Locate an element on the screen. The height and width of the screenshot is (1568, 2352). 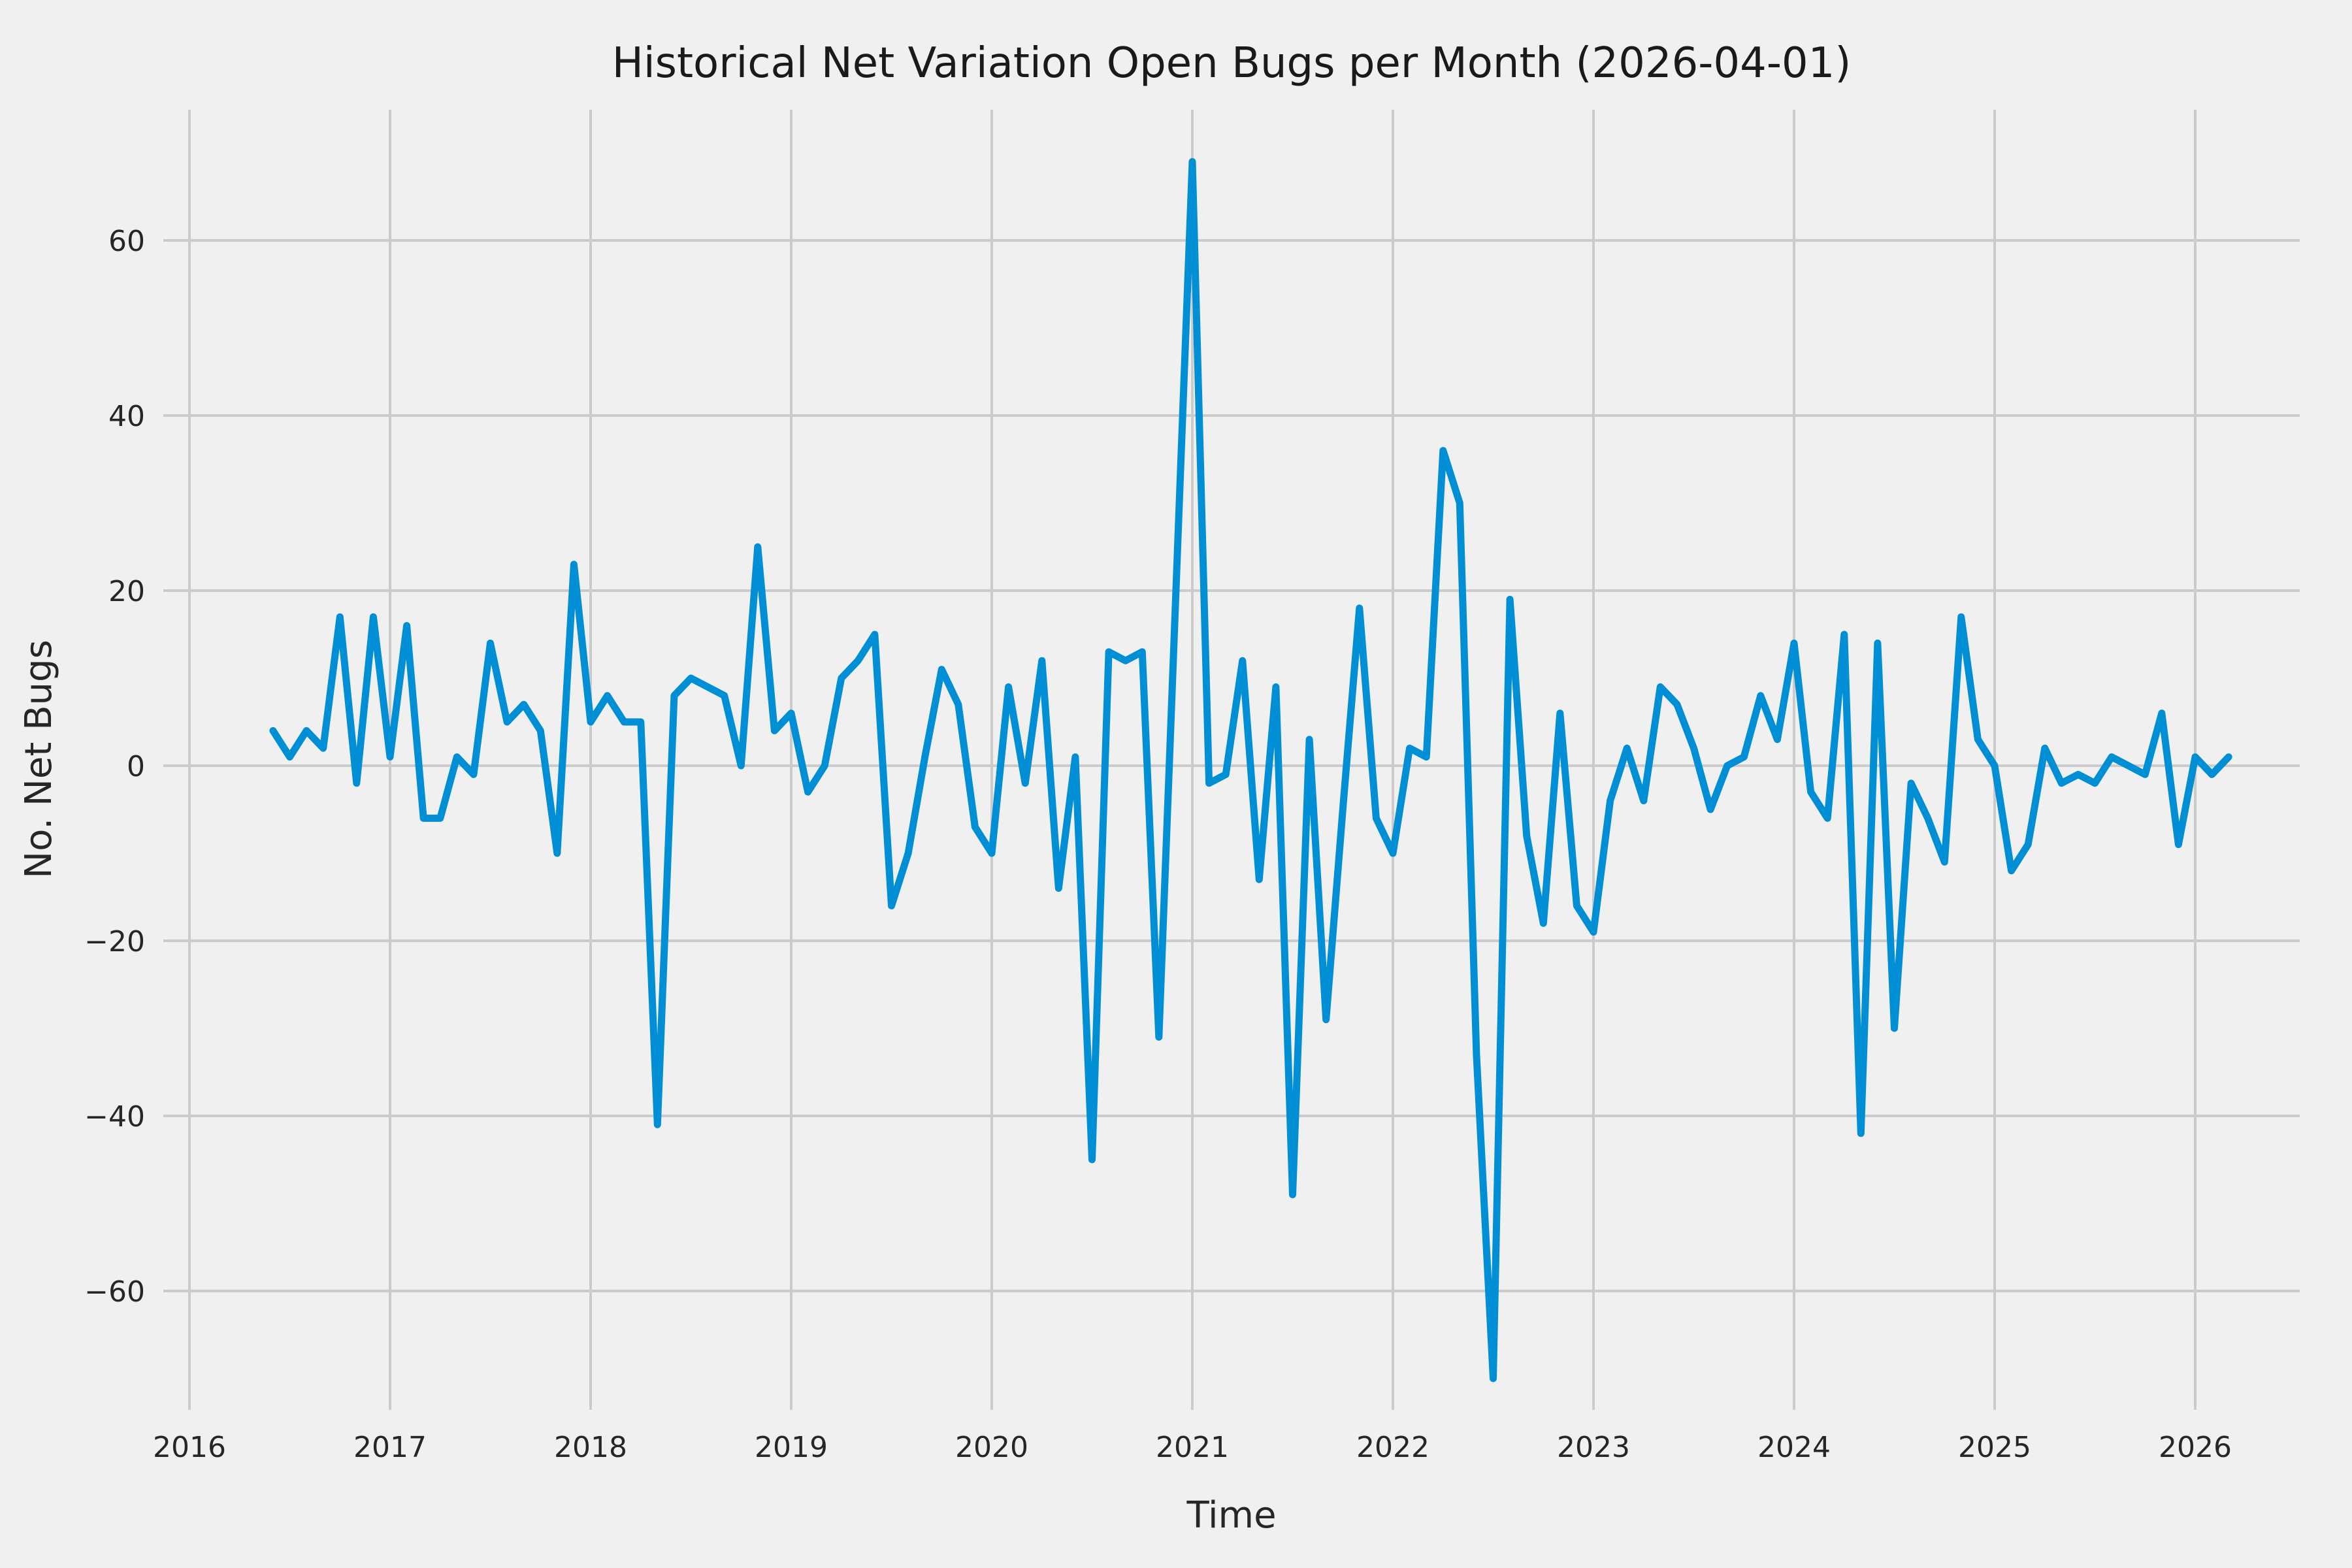
x-tick-label-2025: 2025 is located at coordinates (1994, 1447).